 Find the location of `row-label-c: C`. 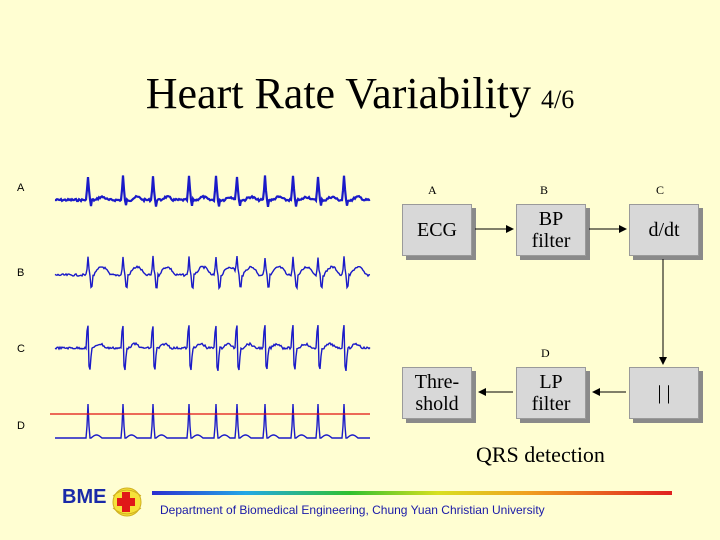

row-label-c: C is located at coordinates (21, 349).